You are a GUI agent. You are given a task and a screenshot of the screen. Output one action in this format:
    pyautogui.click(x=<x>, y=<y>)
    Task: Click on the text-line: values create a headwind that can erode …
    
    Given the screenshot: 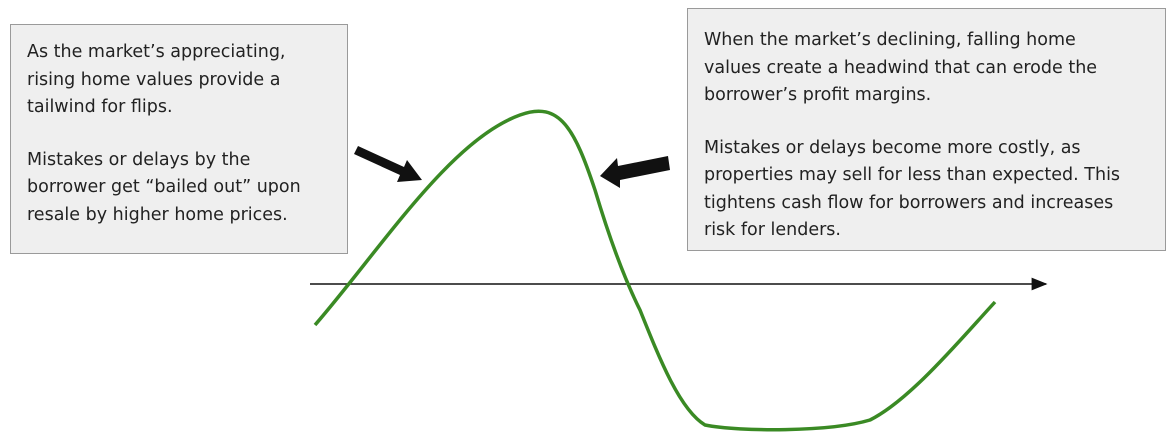 What is the action you would take?
    pyautogui.click(x=901, y=67)
    